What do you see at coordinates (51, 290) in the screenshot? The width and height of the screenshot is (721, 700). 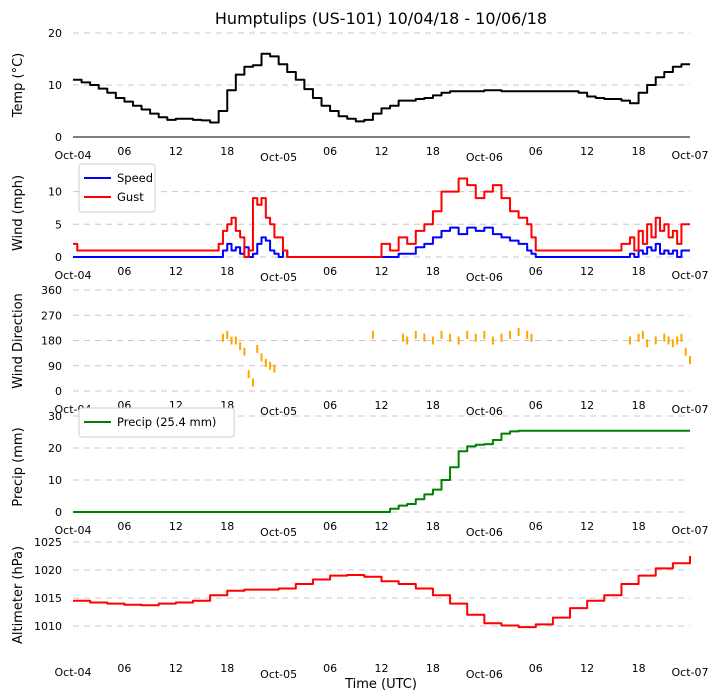 I see `y-tick-label: 360` at bounding box center [51, 290].